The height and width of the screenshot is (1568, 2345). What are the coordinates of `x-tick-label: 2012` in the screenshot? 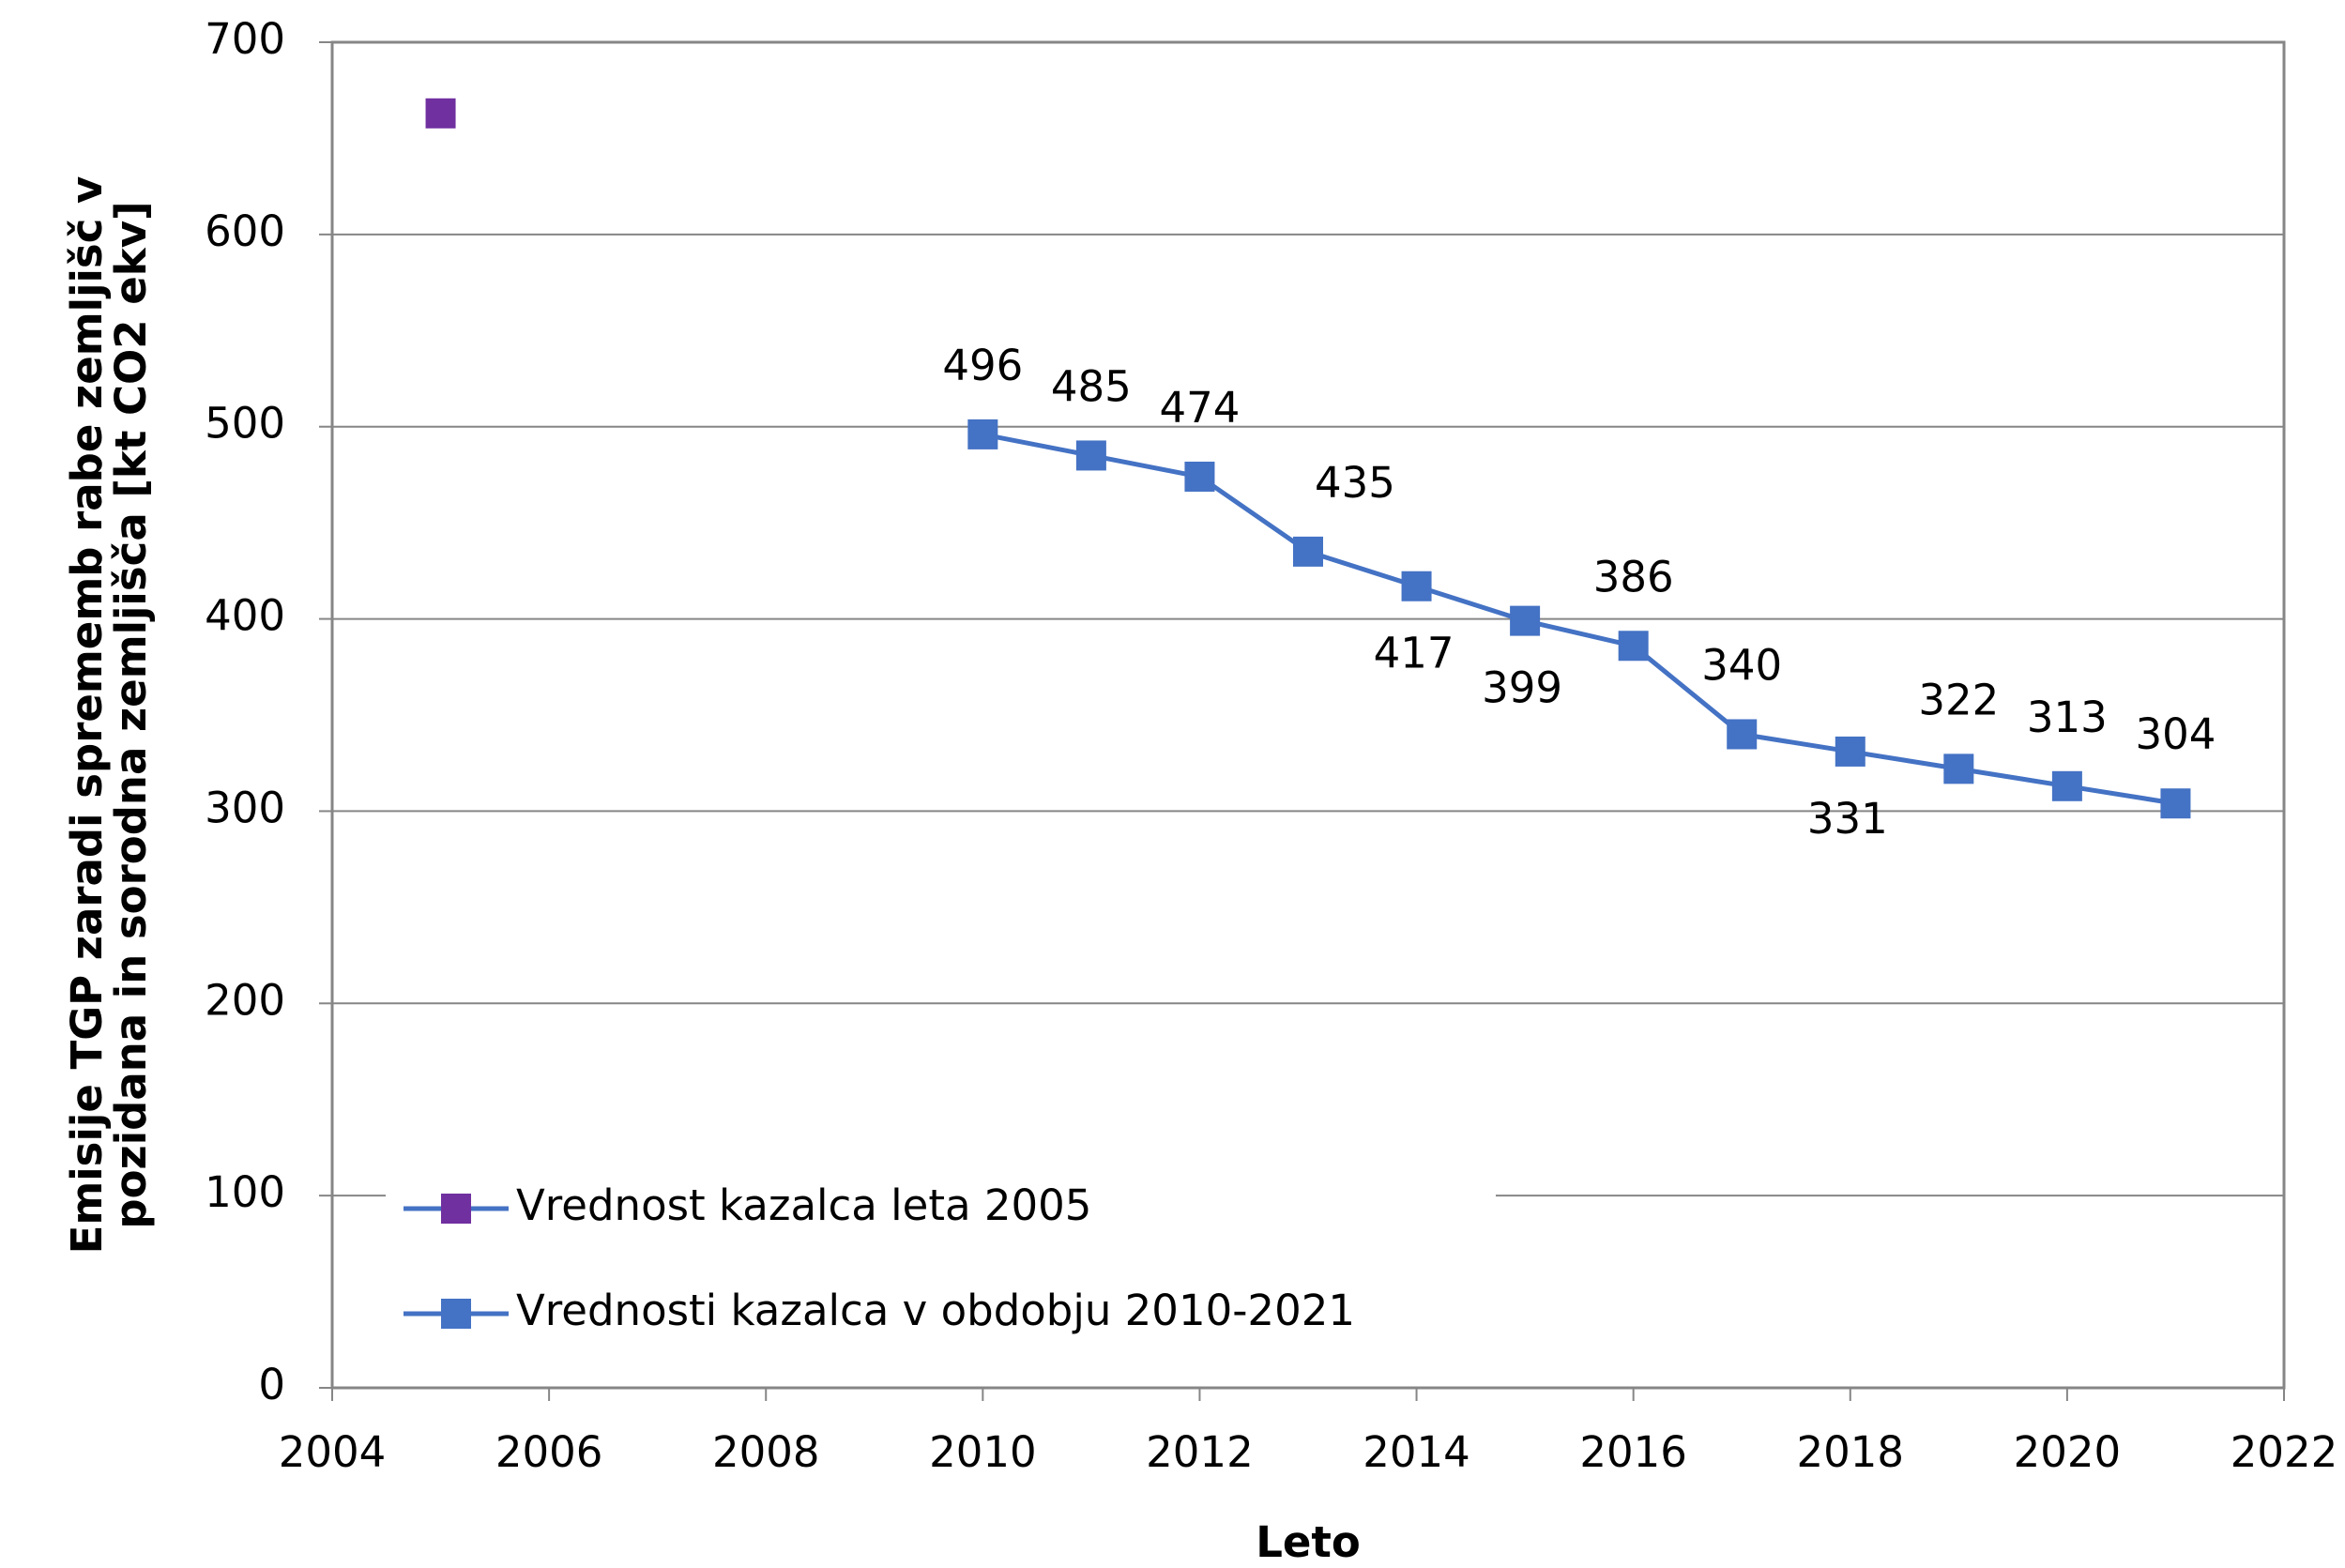 It's located at (1200, 1452).